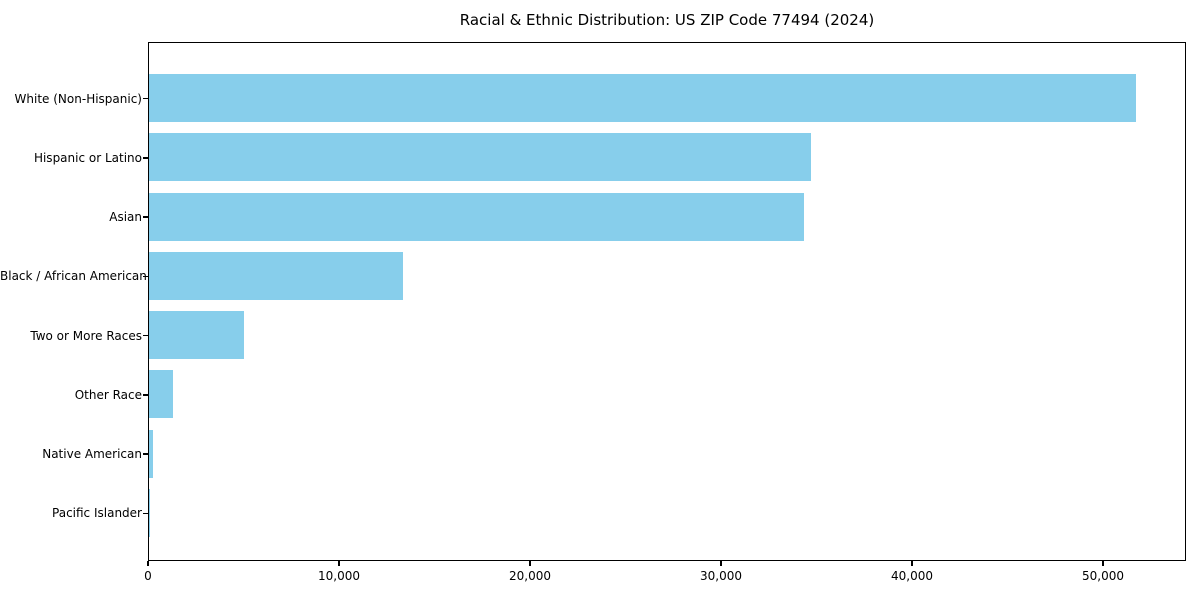 This screenshot has height=600, width=1200. What do you see at coordinates (148, 576) in the screenshot?
I see `x-tick-label: 0` at bounding box center [148, 576].